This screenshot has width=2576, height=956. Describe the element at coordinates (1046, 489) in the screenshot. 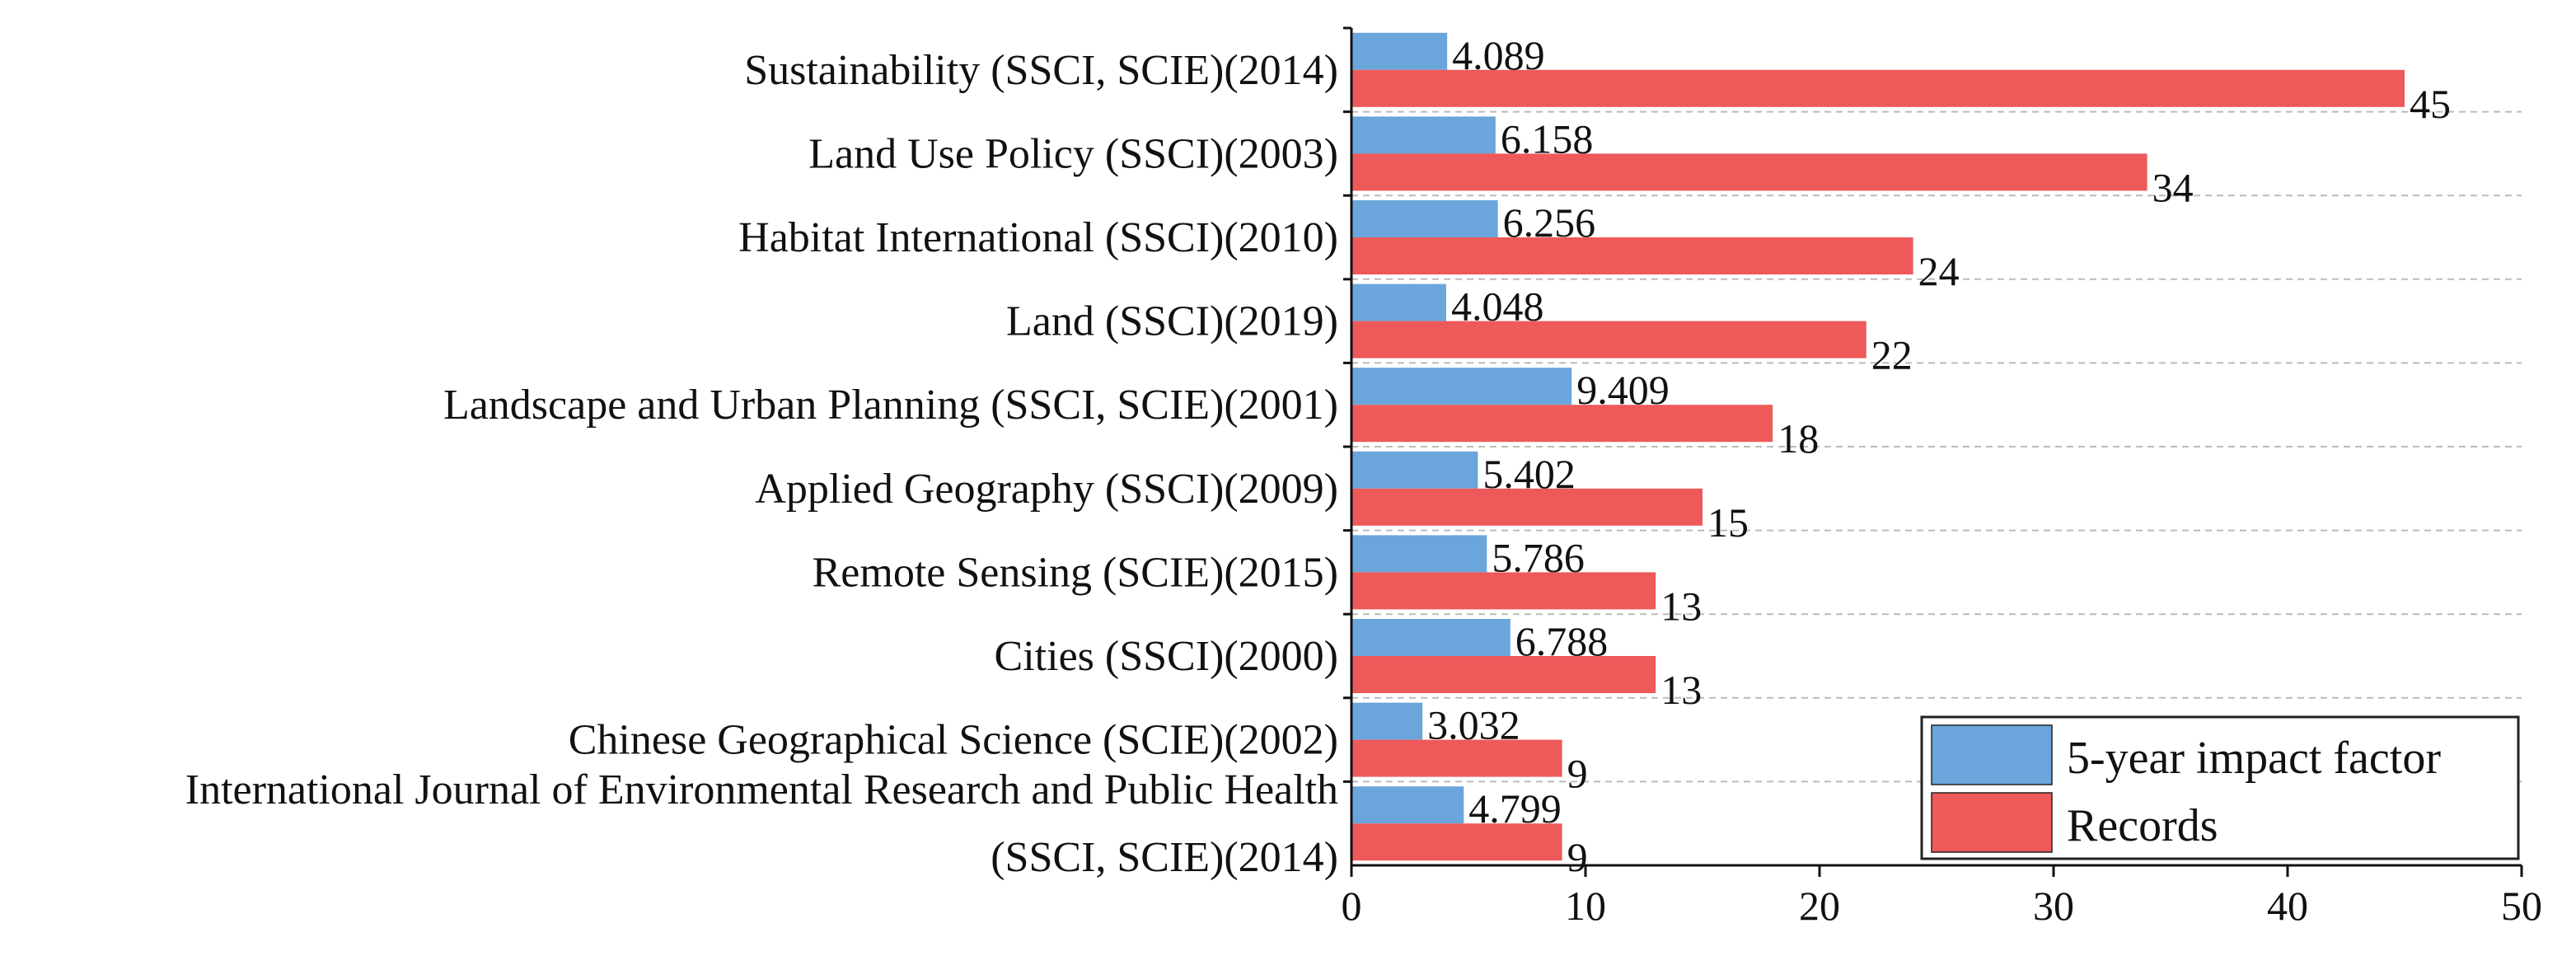

I see `category-label: Applied Geography (SSCI)(2009)` at that location.